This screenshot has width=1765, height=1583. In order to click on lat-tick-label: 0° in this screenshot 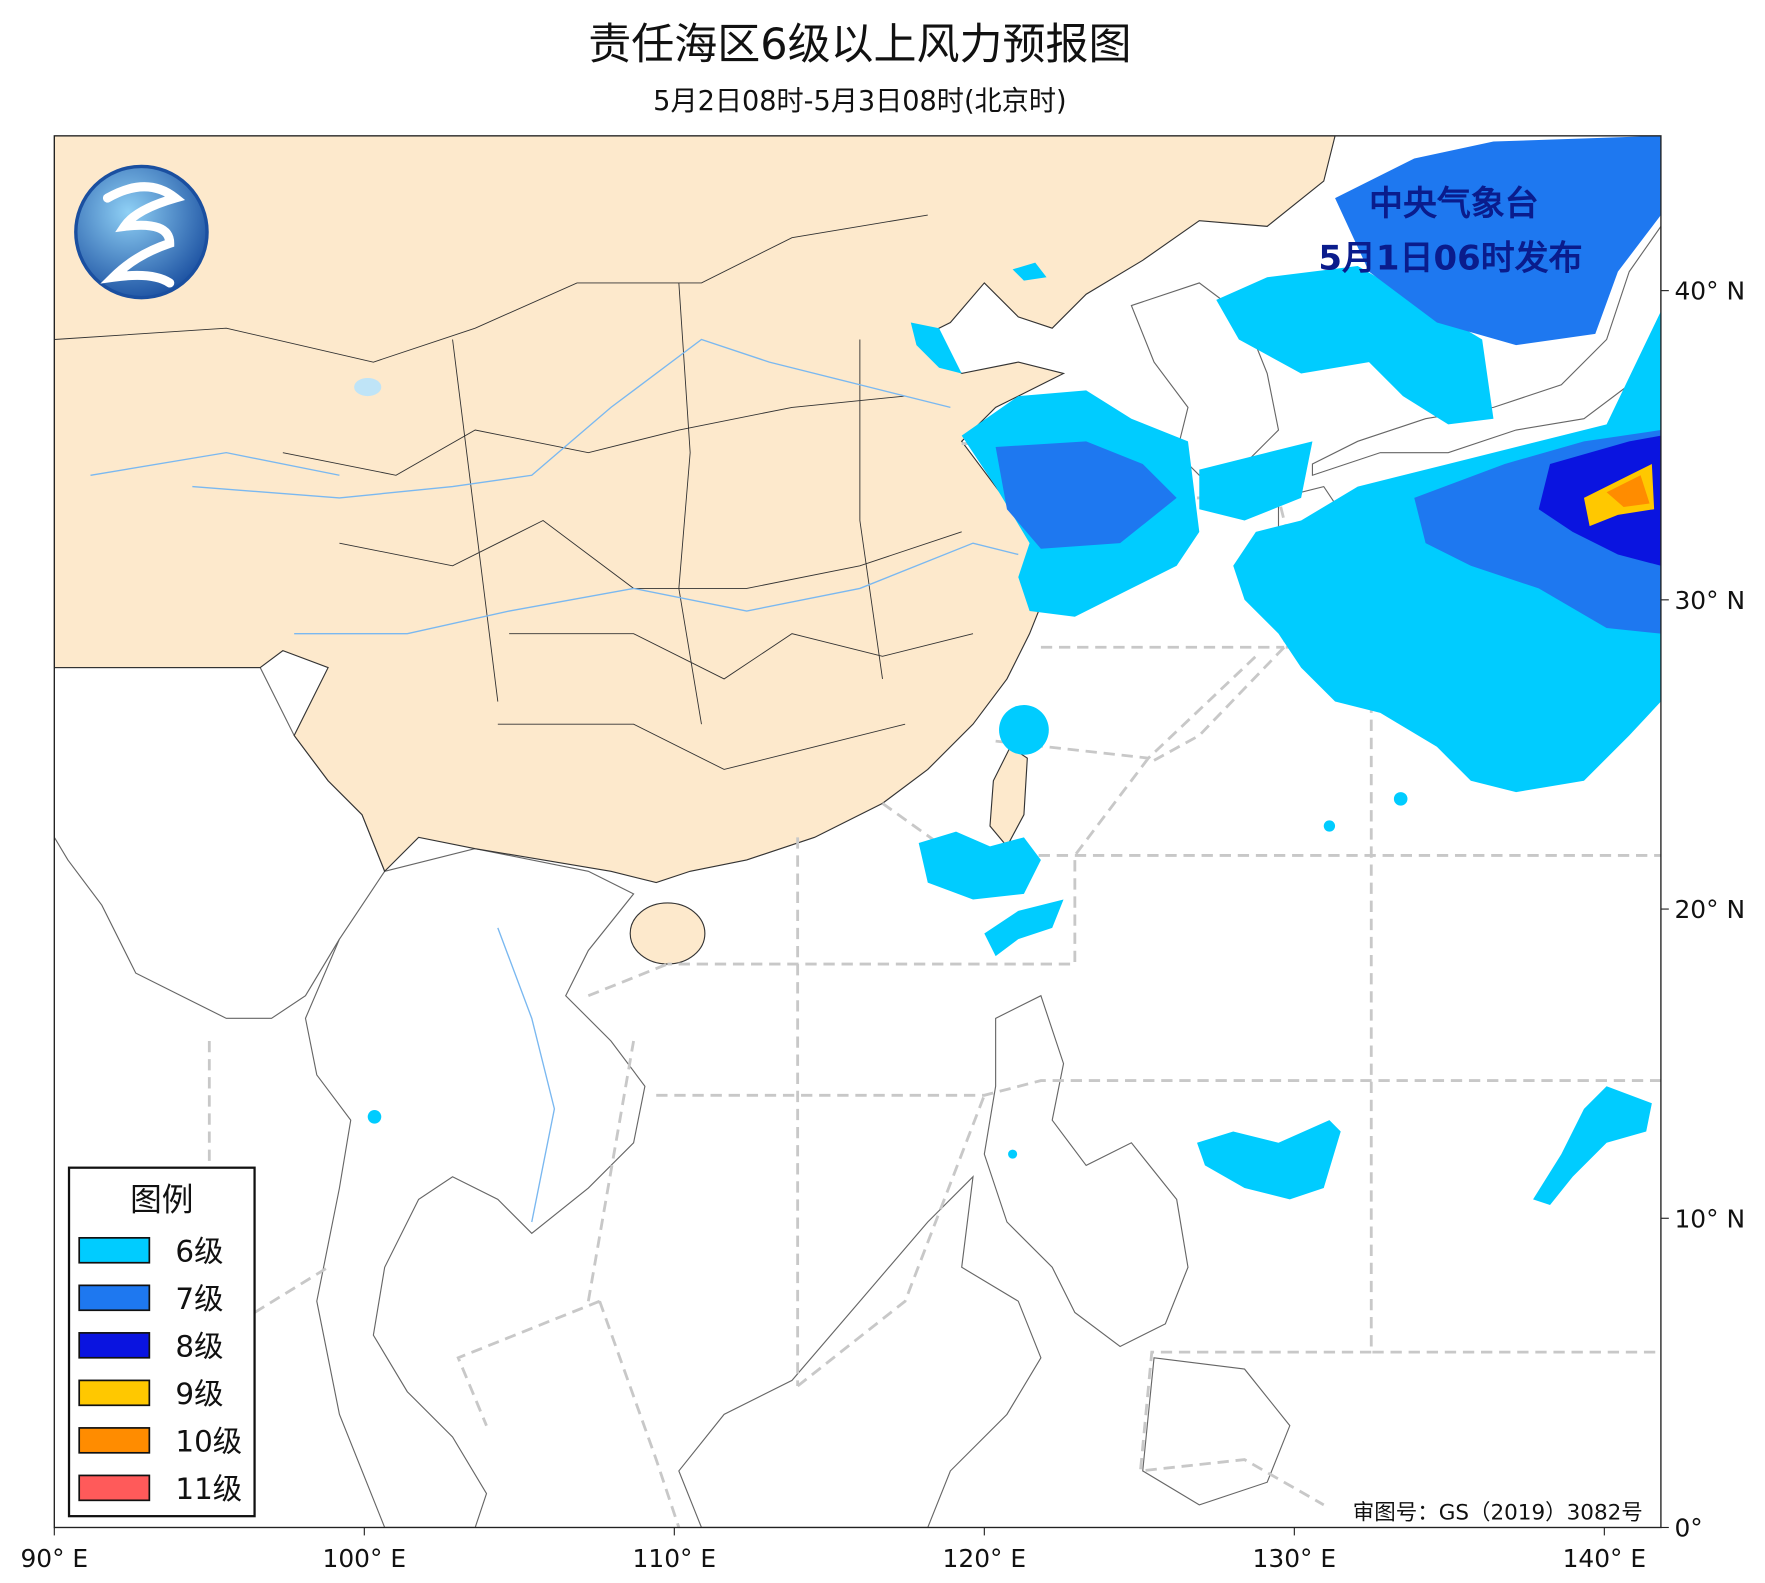, I will do `click(1688, 1528)`.